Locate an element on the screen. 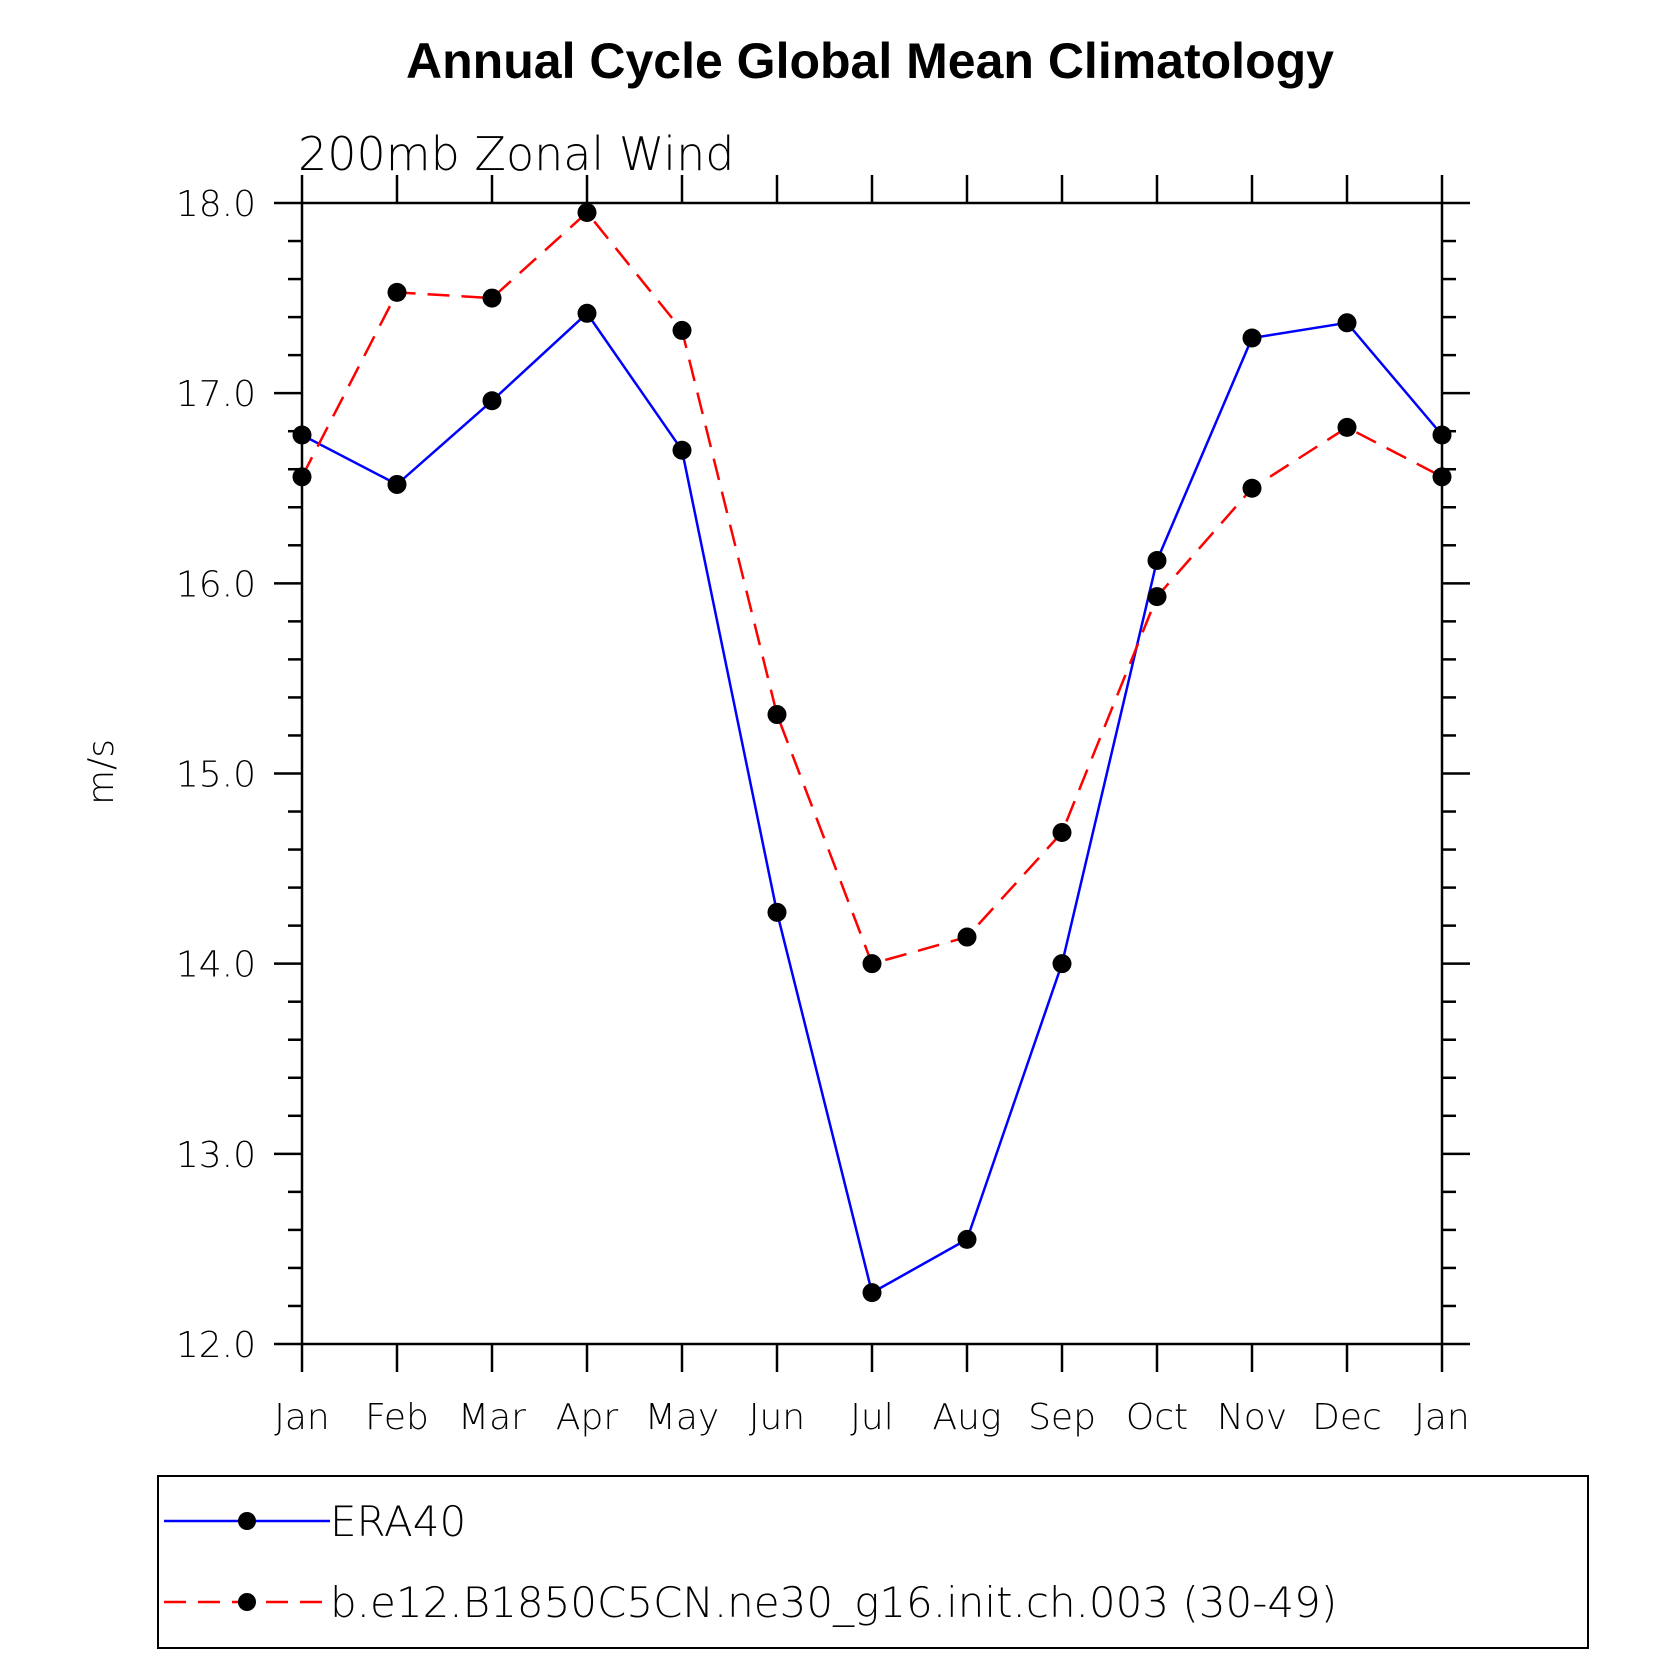 This screenshot has width=1658, height=1658. legend-marker-model is located at coordinates (247, 1602).